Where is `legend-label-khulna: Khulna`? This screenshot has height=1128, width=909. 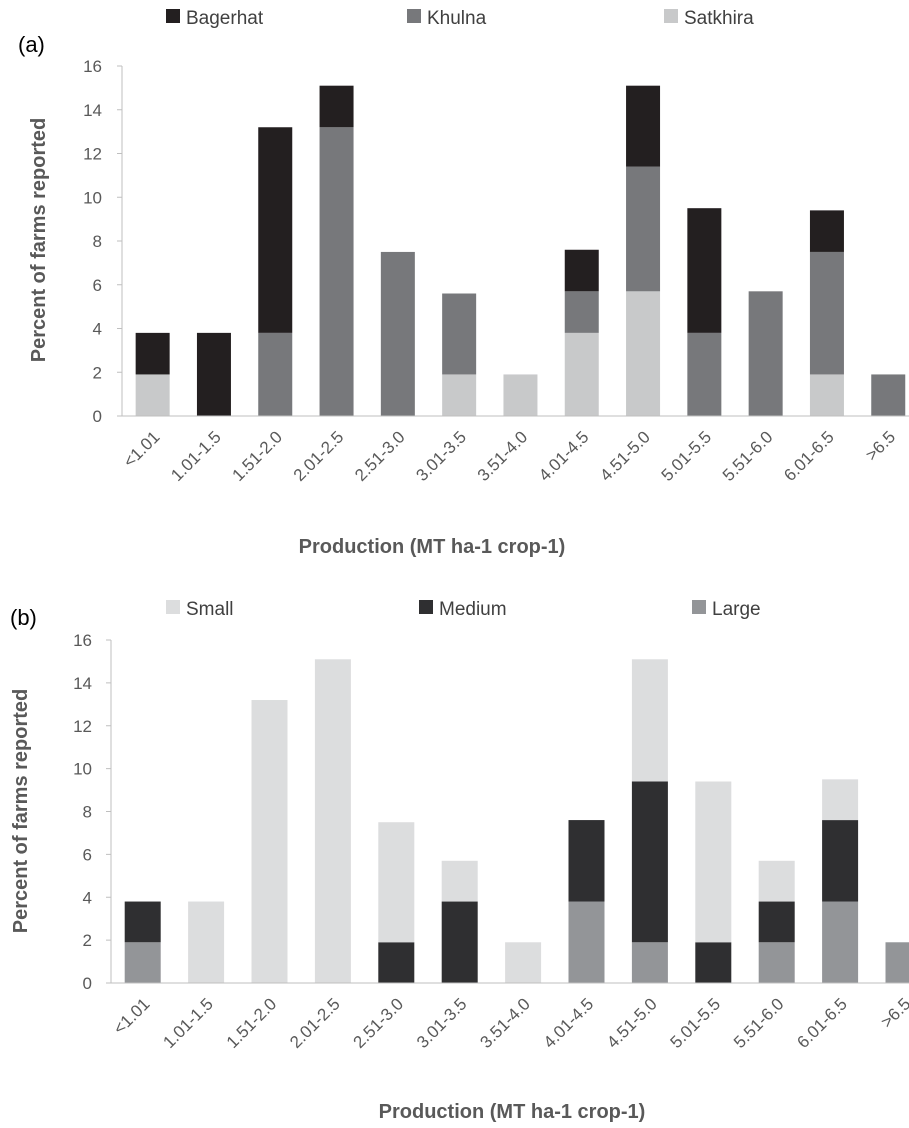
legend-label-khulna: Khulna is located at coordinates (457, 18).